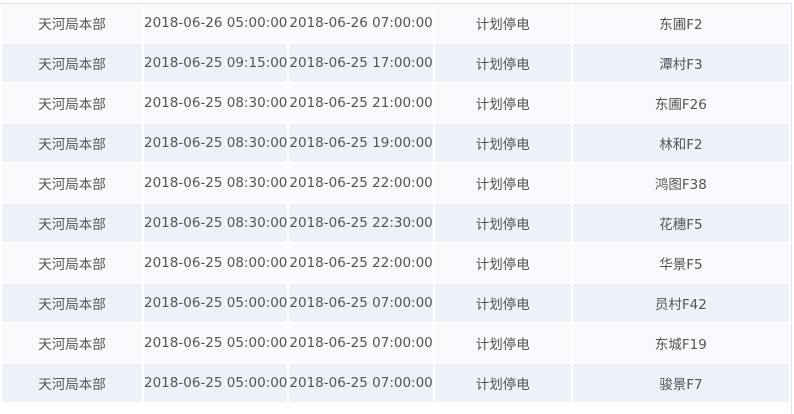 This screenshot has height=414, width=794. What do you see at coordinates (680, 143) in the screenshot?
I see `line-cell: 林和F2` at bounding box center [680, 143].